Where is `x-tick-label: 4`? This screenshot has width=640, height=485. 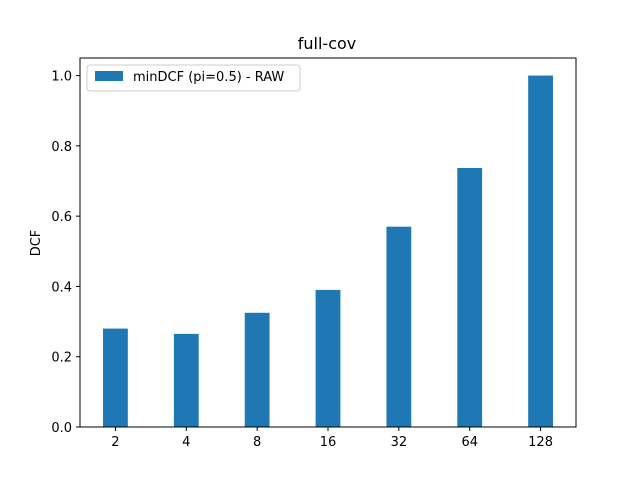
x-tick-label: 4 is located at coordinates (186, 442).